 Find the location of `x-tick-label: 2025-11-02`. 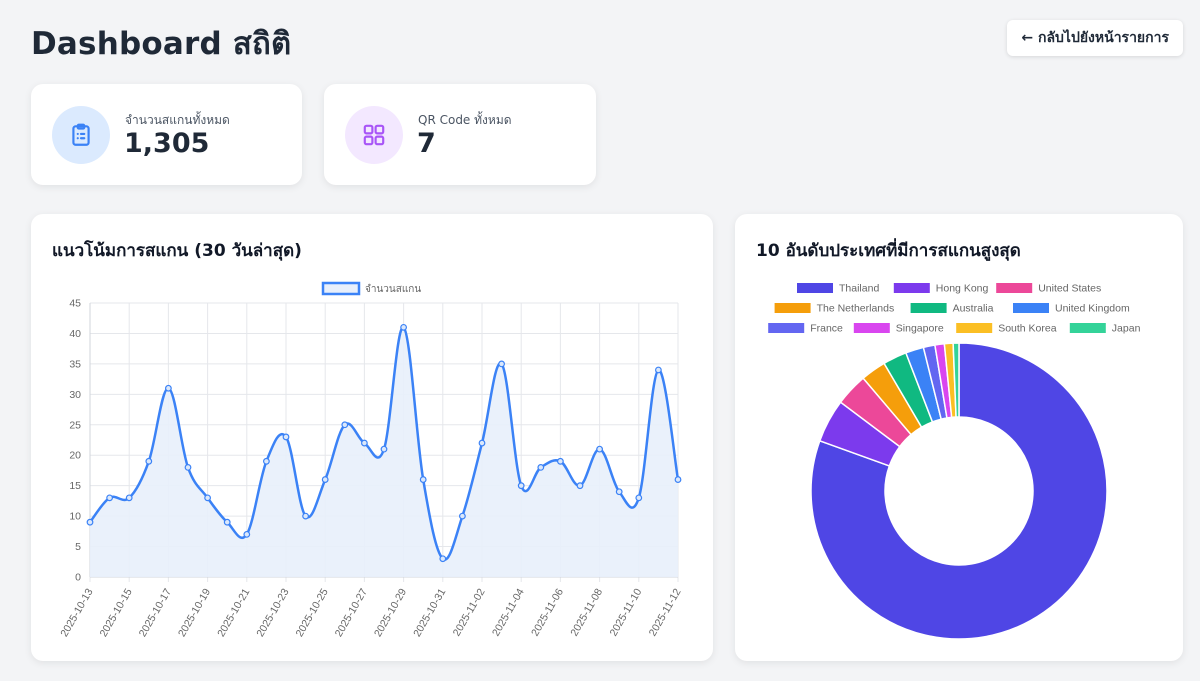

x-tick-label: 2025-11-02 is located at coordinates (469, 612).